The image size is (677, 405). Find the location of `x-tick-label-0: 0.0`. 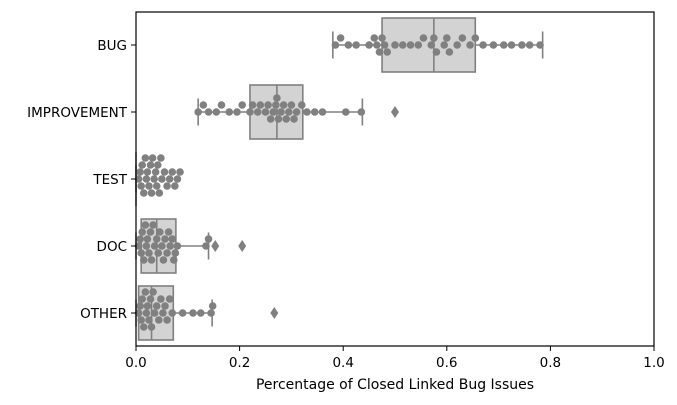

x-tick-label-0: 0.0 is located at coordinates (135, 363).